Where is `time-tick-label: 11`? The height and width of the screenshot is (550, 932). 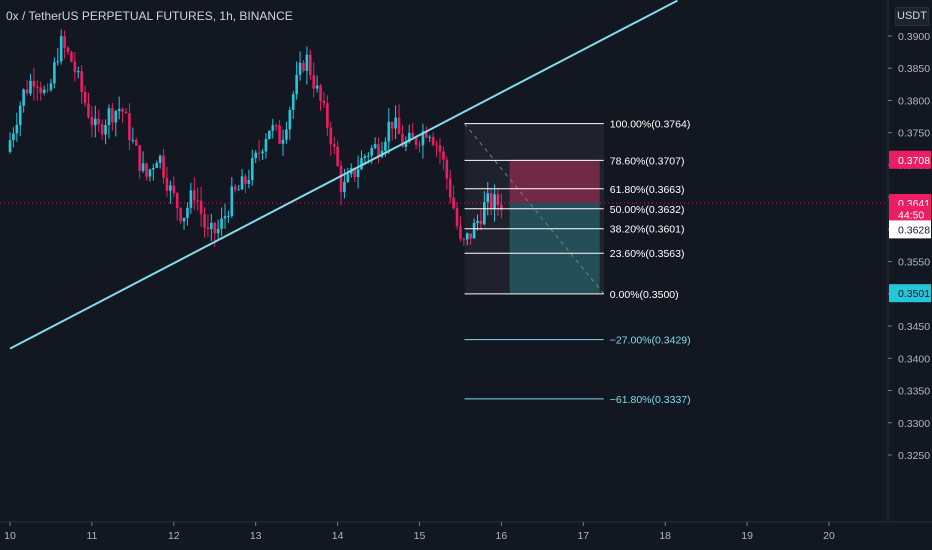
time-tick-label: 11 is located at coordinates (91, 536).